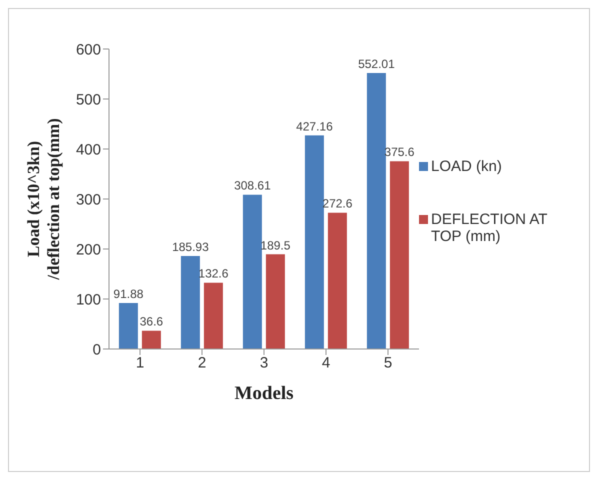 Image resolution: width=598 pixels, height=480 pixels. Describe the element at coordinates (88, 199) in the screenshot. I see `y-tick-label: 300` at that location.